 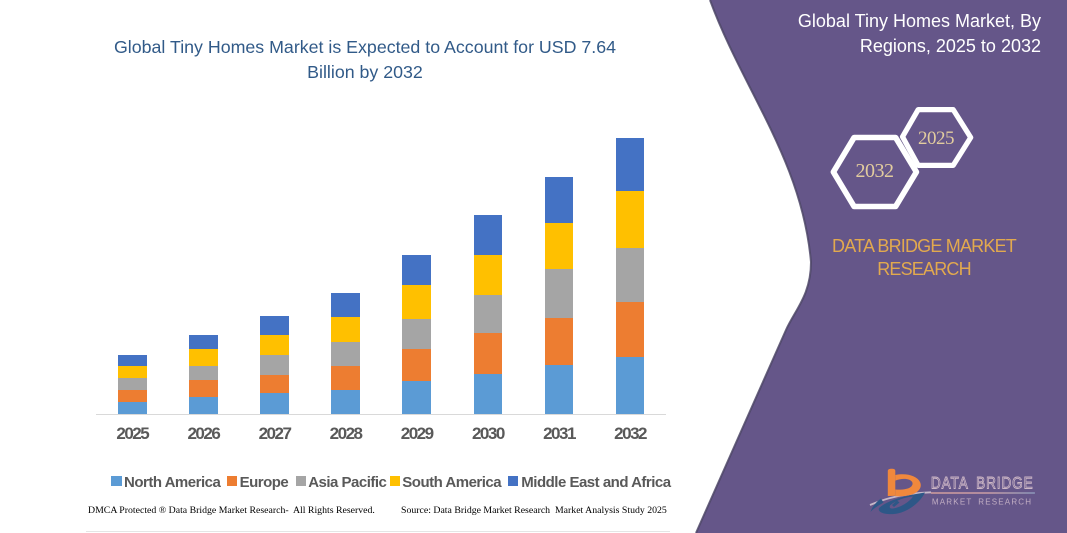 What do you see at coordinates (982, 501) in the screenshot?
I see `svg-text: MARKET RESEARCH` at bounding box center [982, 501].